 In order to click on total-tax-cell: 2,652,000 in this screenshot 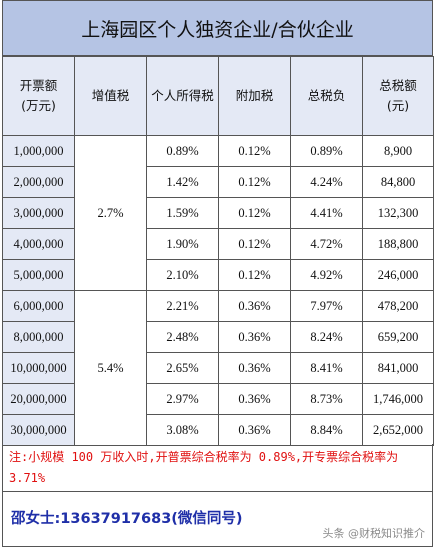, I will do `click(398, 430)`.